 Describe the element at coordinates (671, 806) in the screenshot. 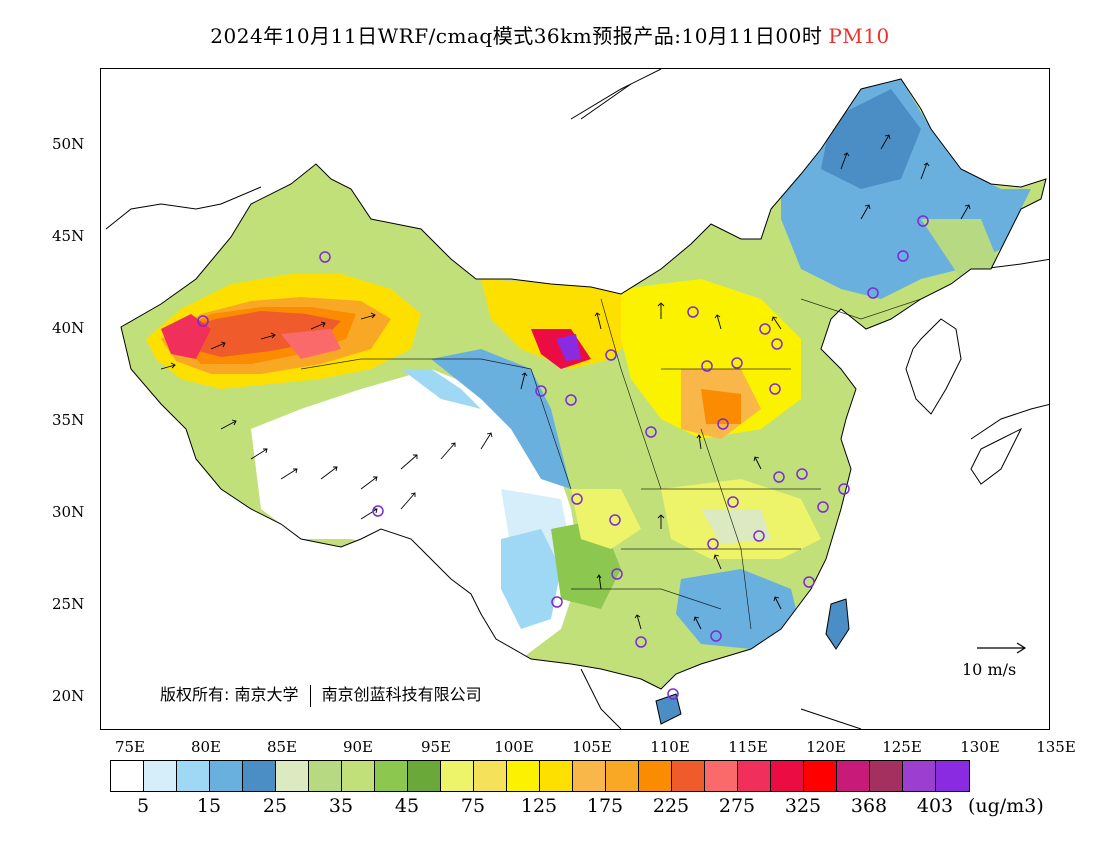

I see `colorbar-label: 225` at that location.